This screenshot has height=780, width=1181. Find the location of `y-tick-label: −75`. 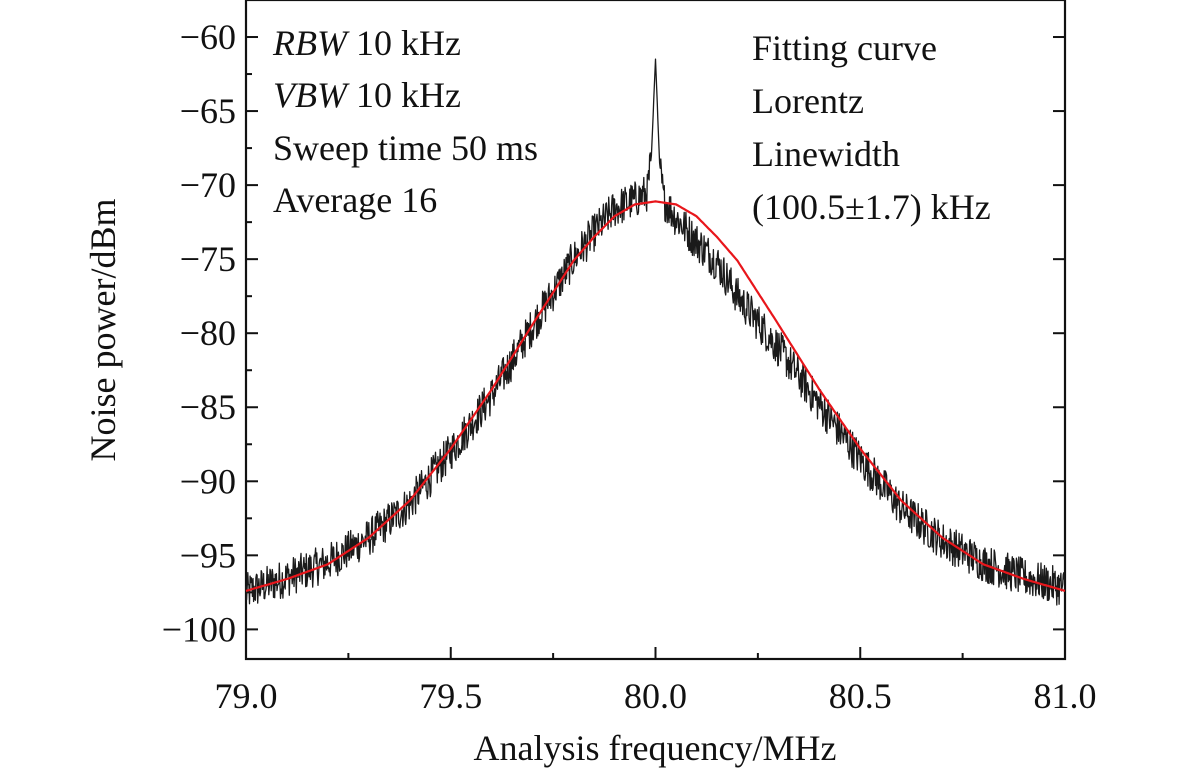

y-tick-label: −75 is located at coordinates (208, 259).